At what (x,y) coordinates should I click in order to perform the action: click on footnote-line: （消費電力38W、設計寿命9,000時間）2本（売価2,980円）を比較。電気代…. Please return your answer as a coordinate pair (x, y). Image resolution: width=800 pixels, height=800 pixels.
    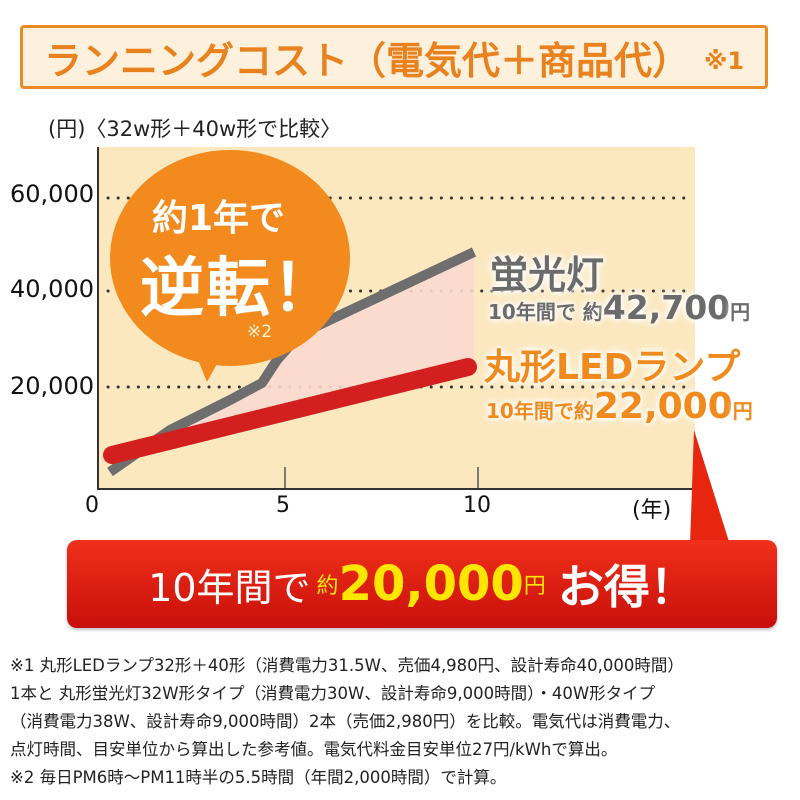
    Looking at the image, I should click on (345, 721).